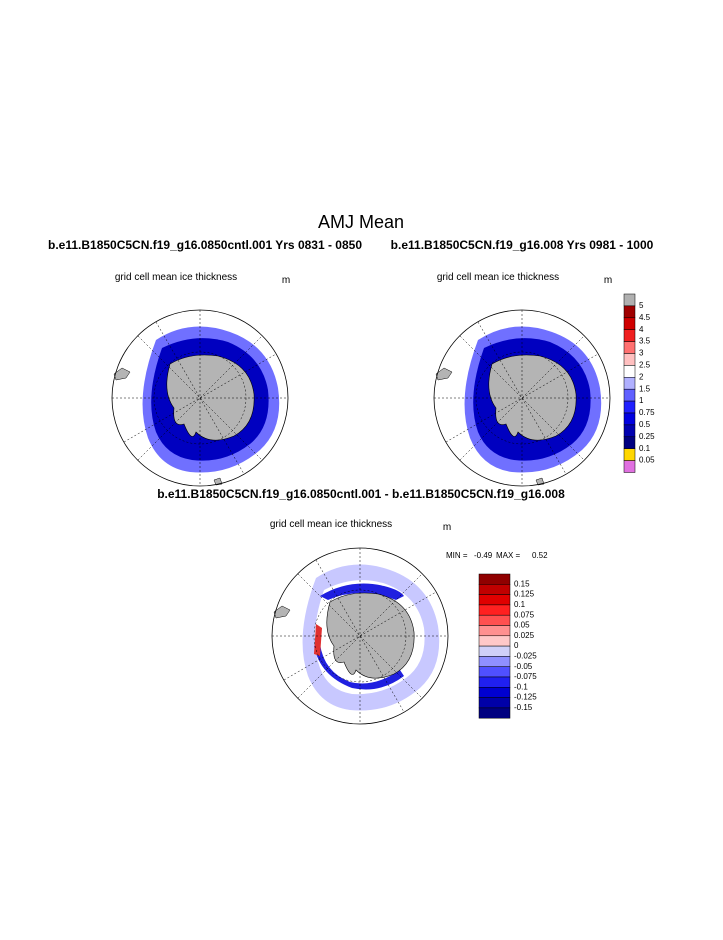 Image resolution: width=723 pixels, height=940 pixels. I want to click on colorbar-label: 2.5, so click(645, 365).